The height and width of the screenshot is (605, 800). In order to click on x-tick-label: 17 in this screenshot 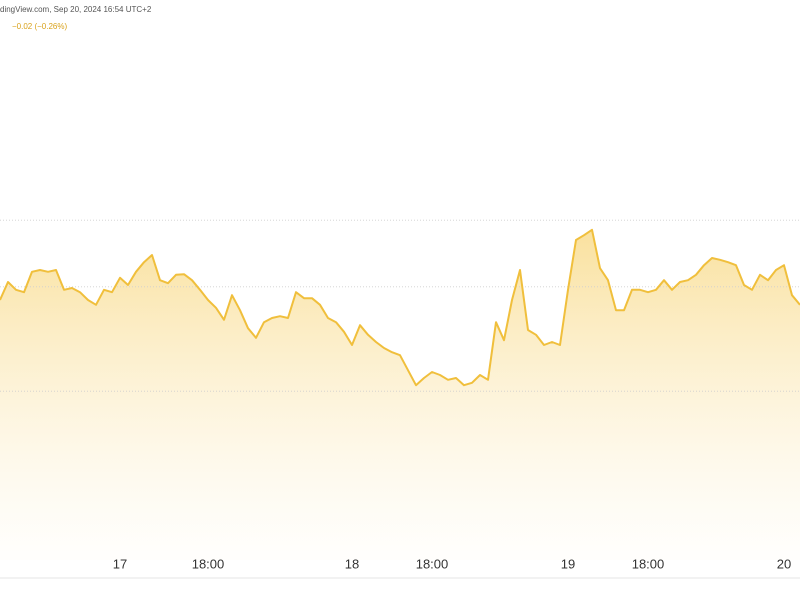, I will do `click(120, 563)`.